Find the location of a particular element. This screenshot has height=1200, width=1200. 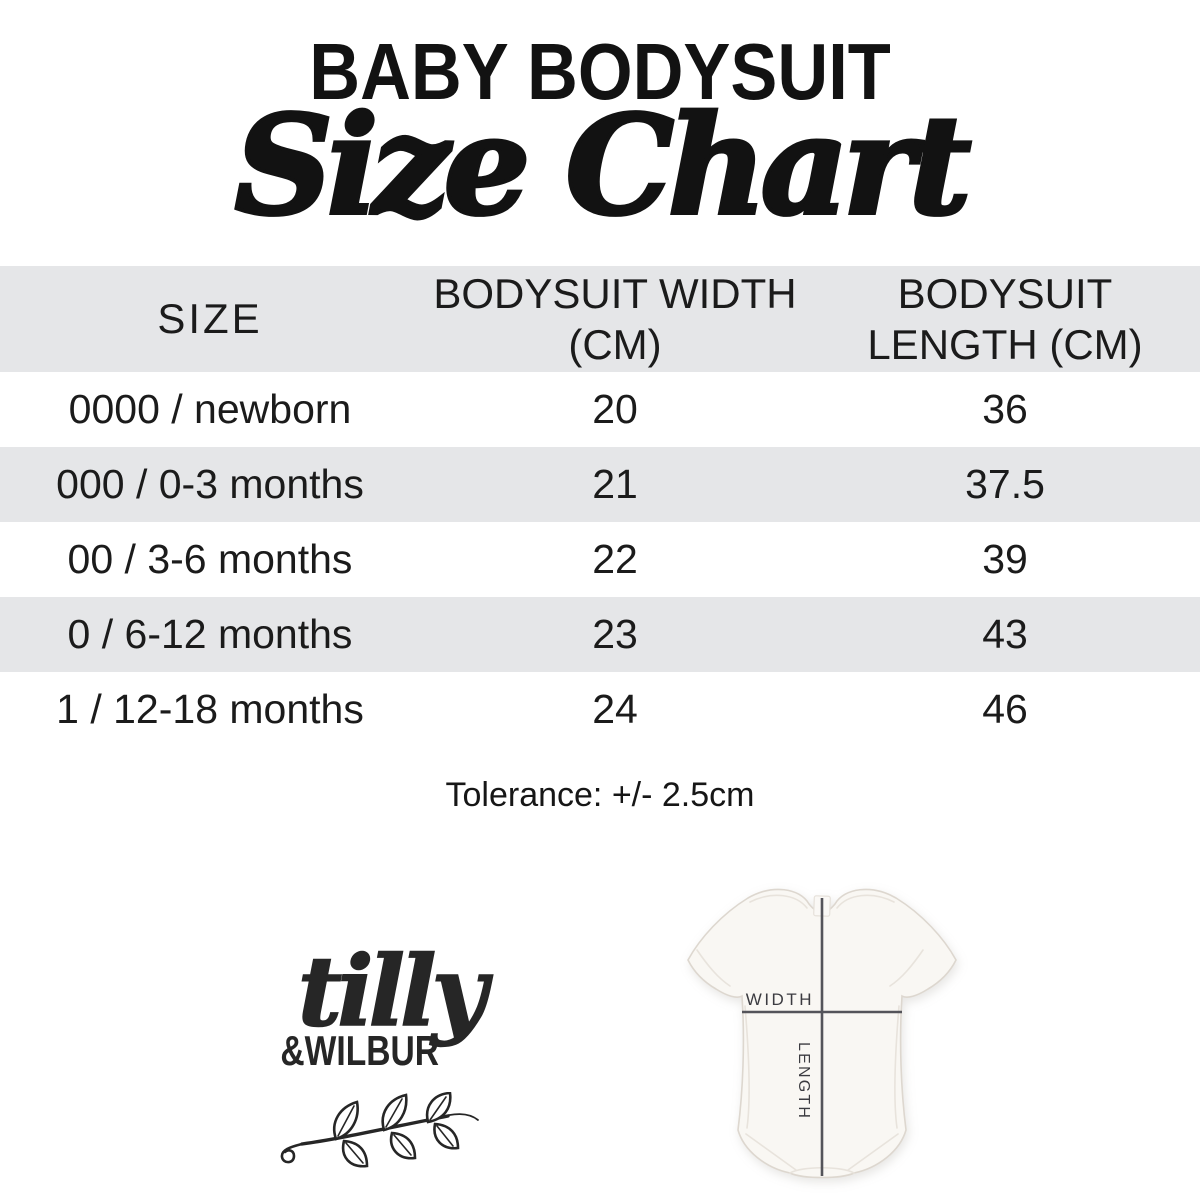

width-cell: 24 is located at coordinates (615, 709).